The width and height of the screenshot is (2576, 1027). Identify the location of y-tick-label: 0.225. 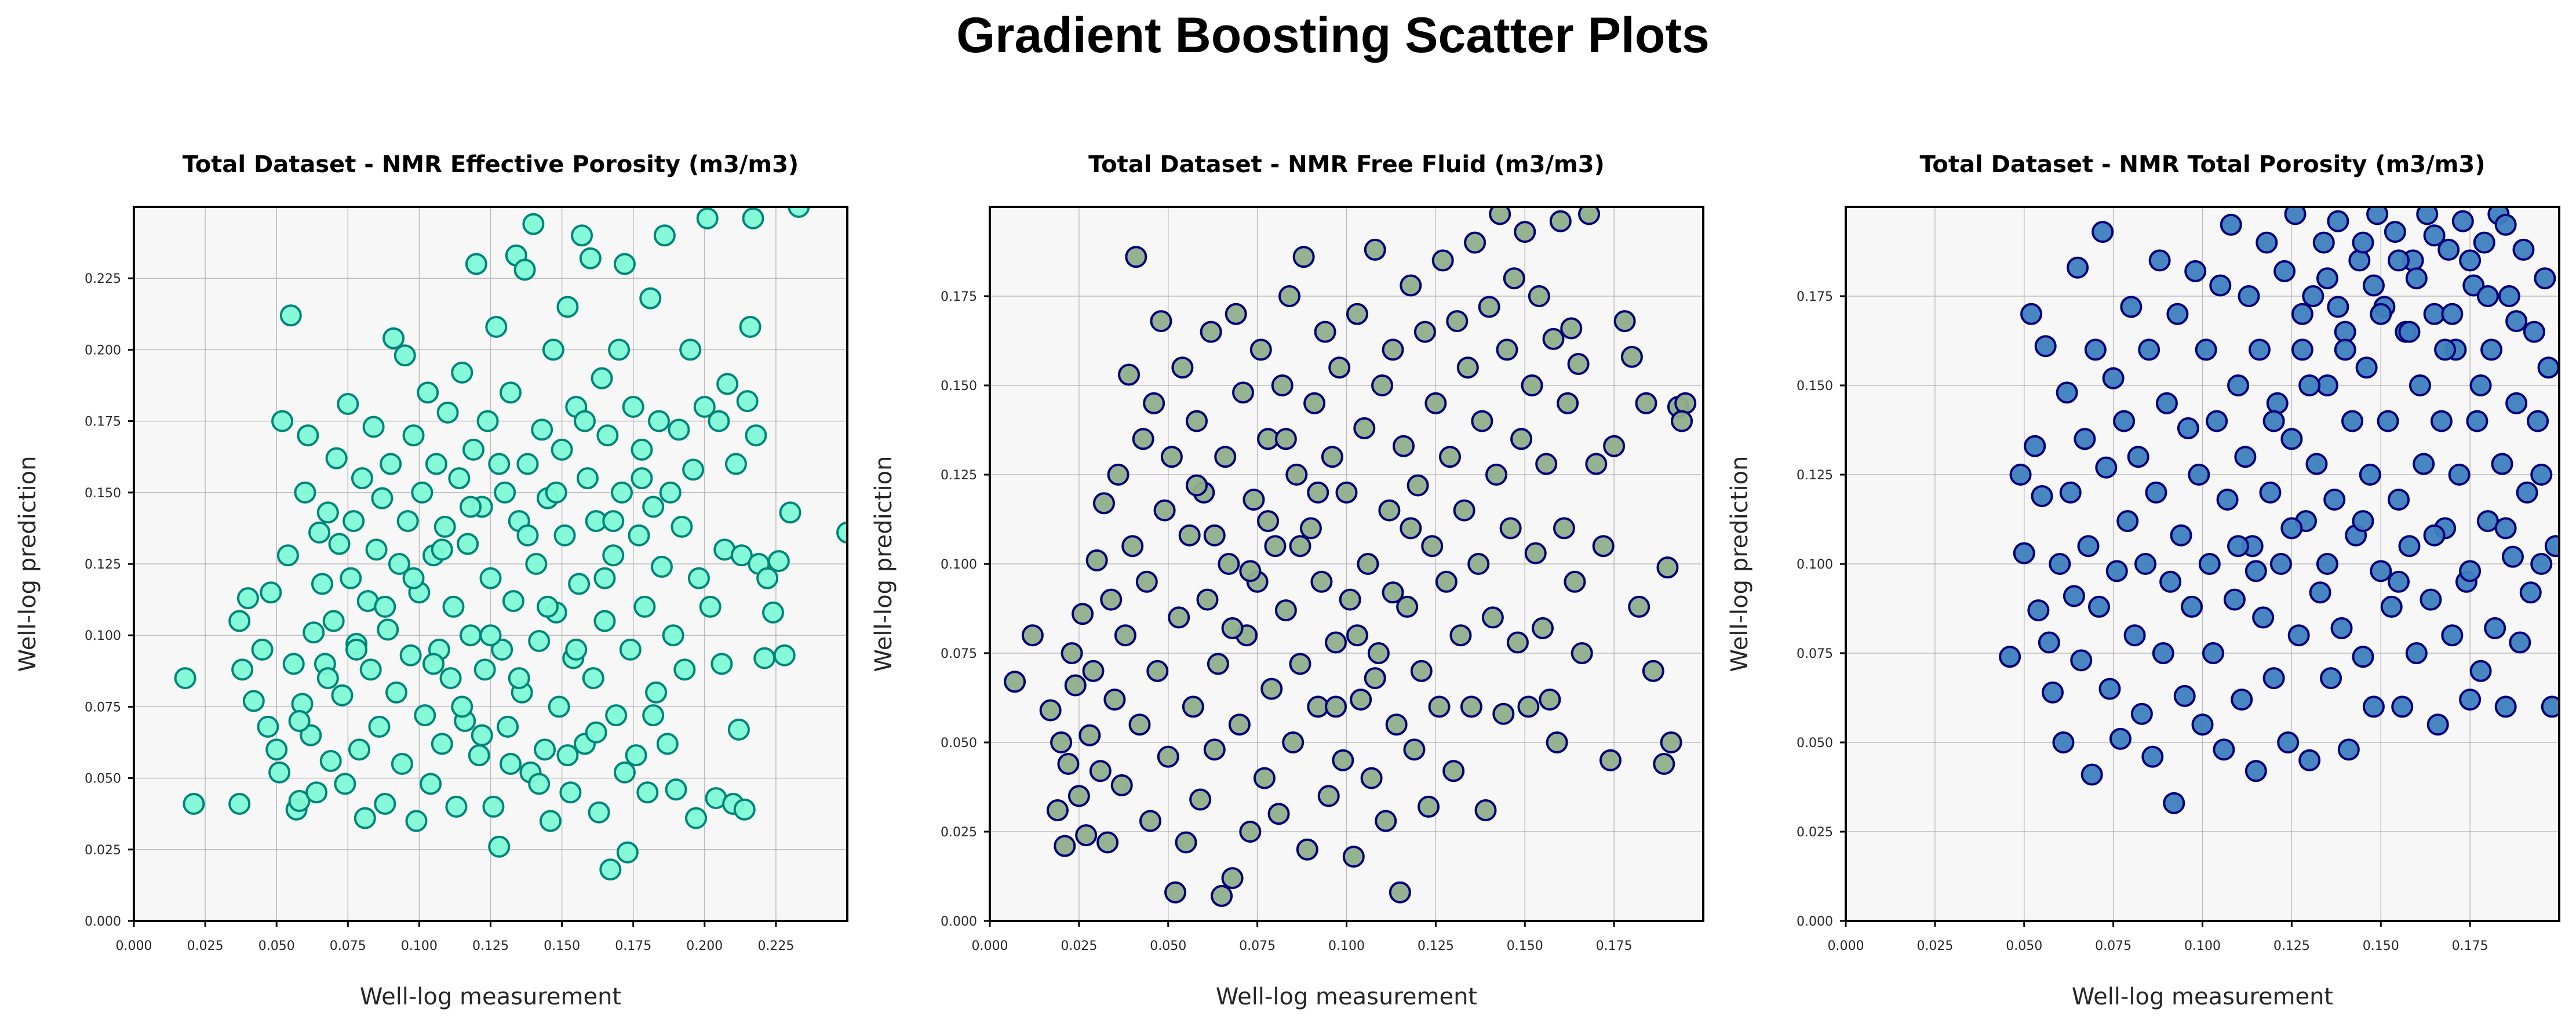
(103, 279).